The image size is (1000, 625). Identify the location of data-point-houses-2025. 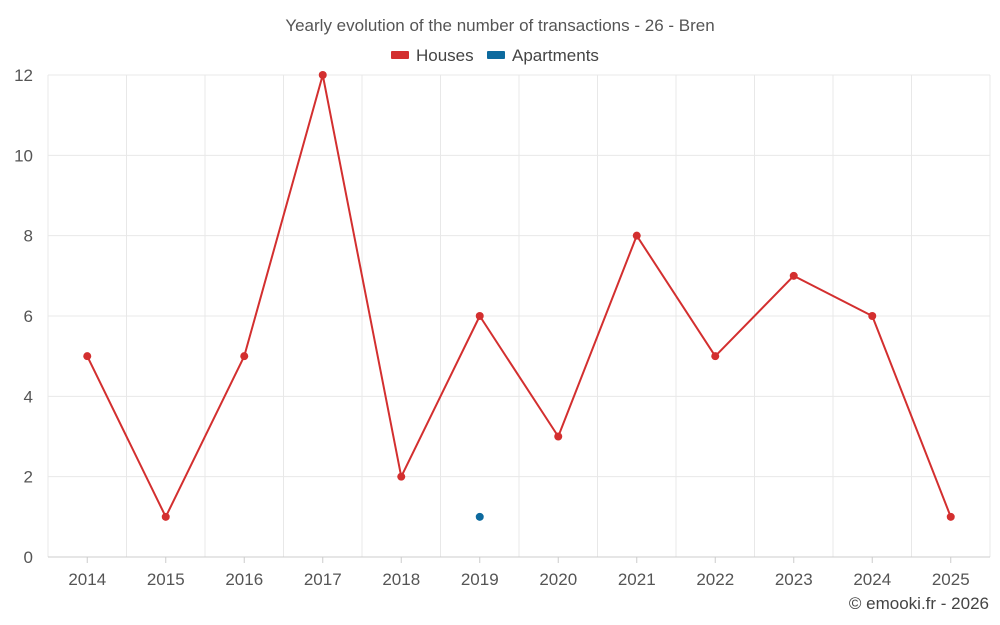
(950, 516).